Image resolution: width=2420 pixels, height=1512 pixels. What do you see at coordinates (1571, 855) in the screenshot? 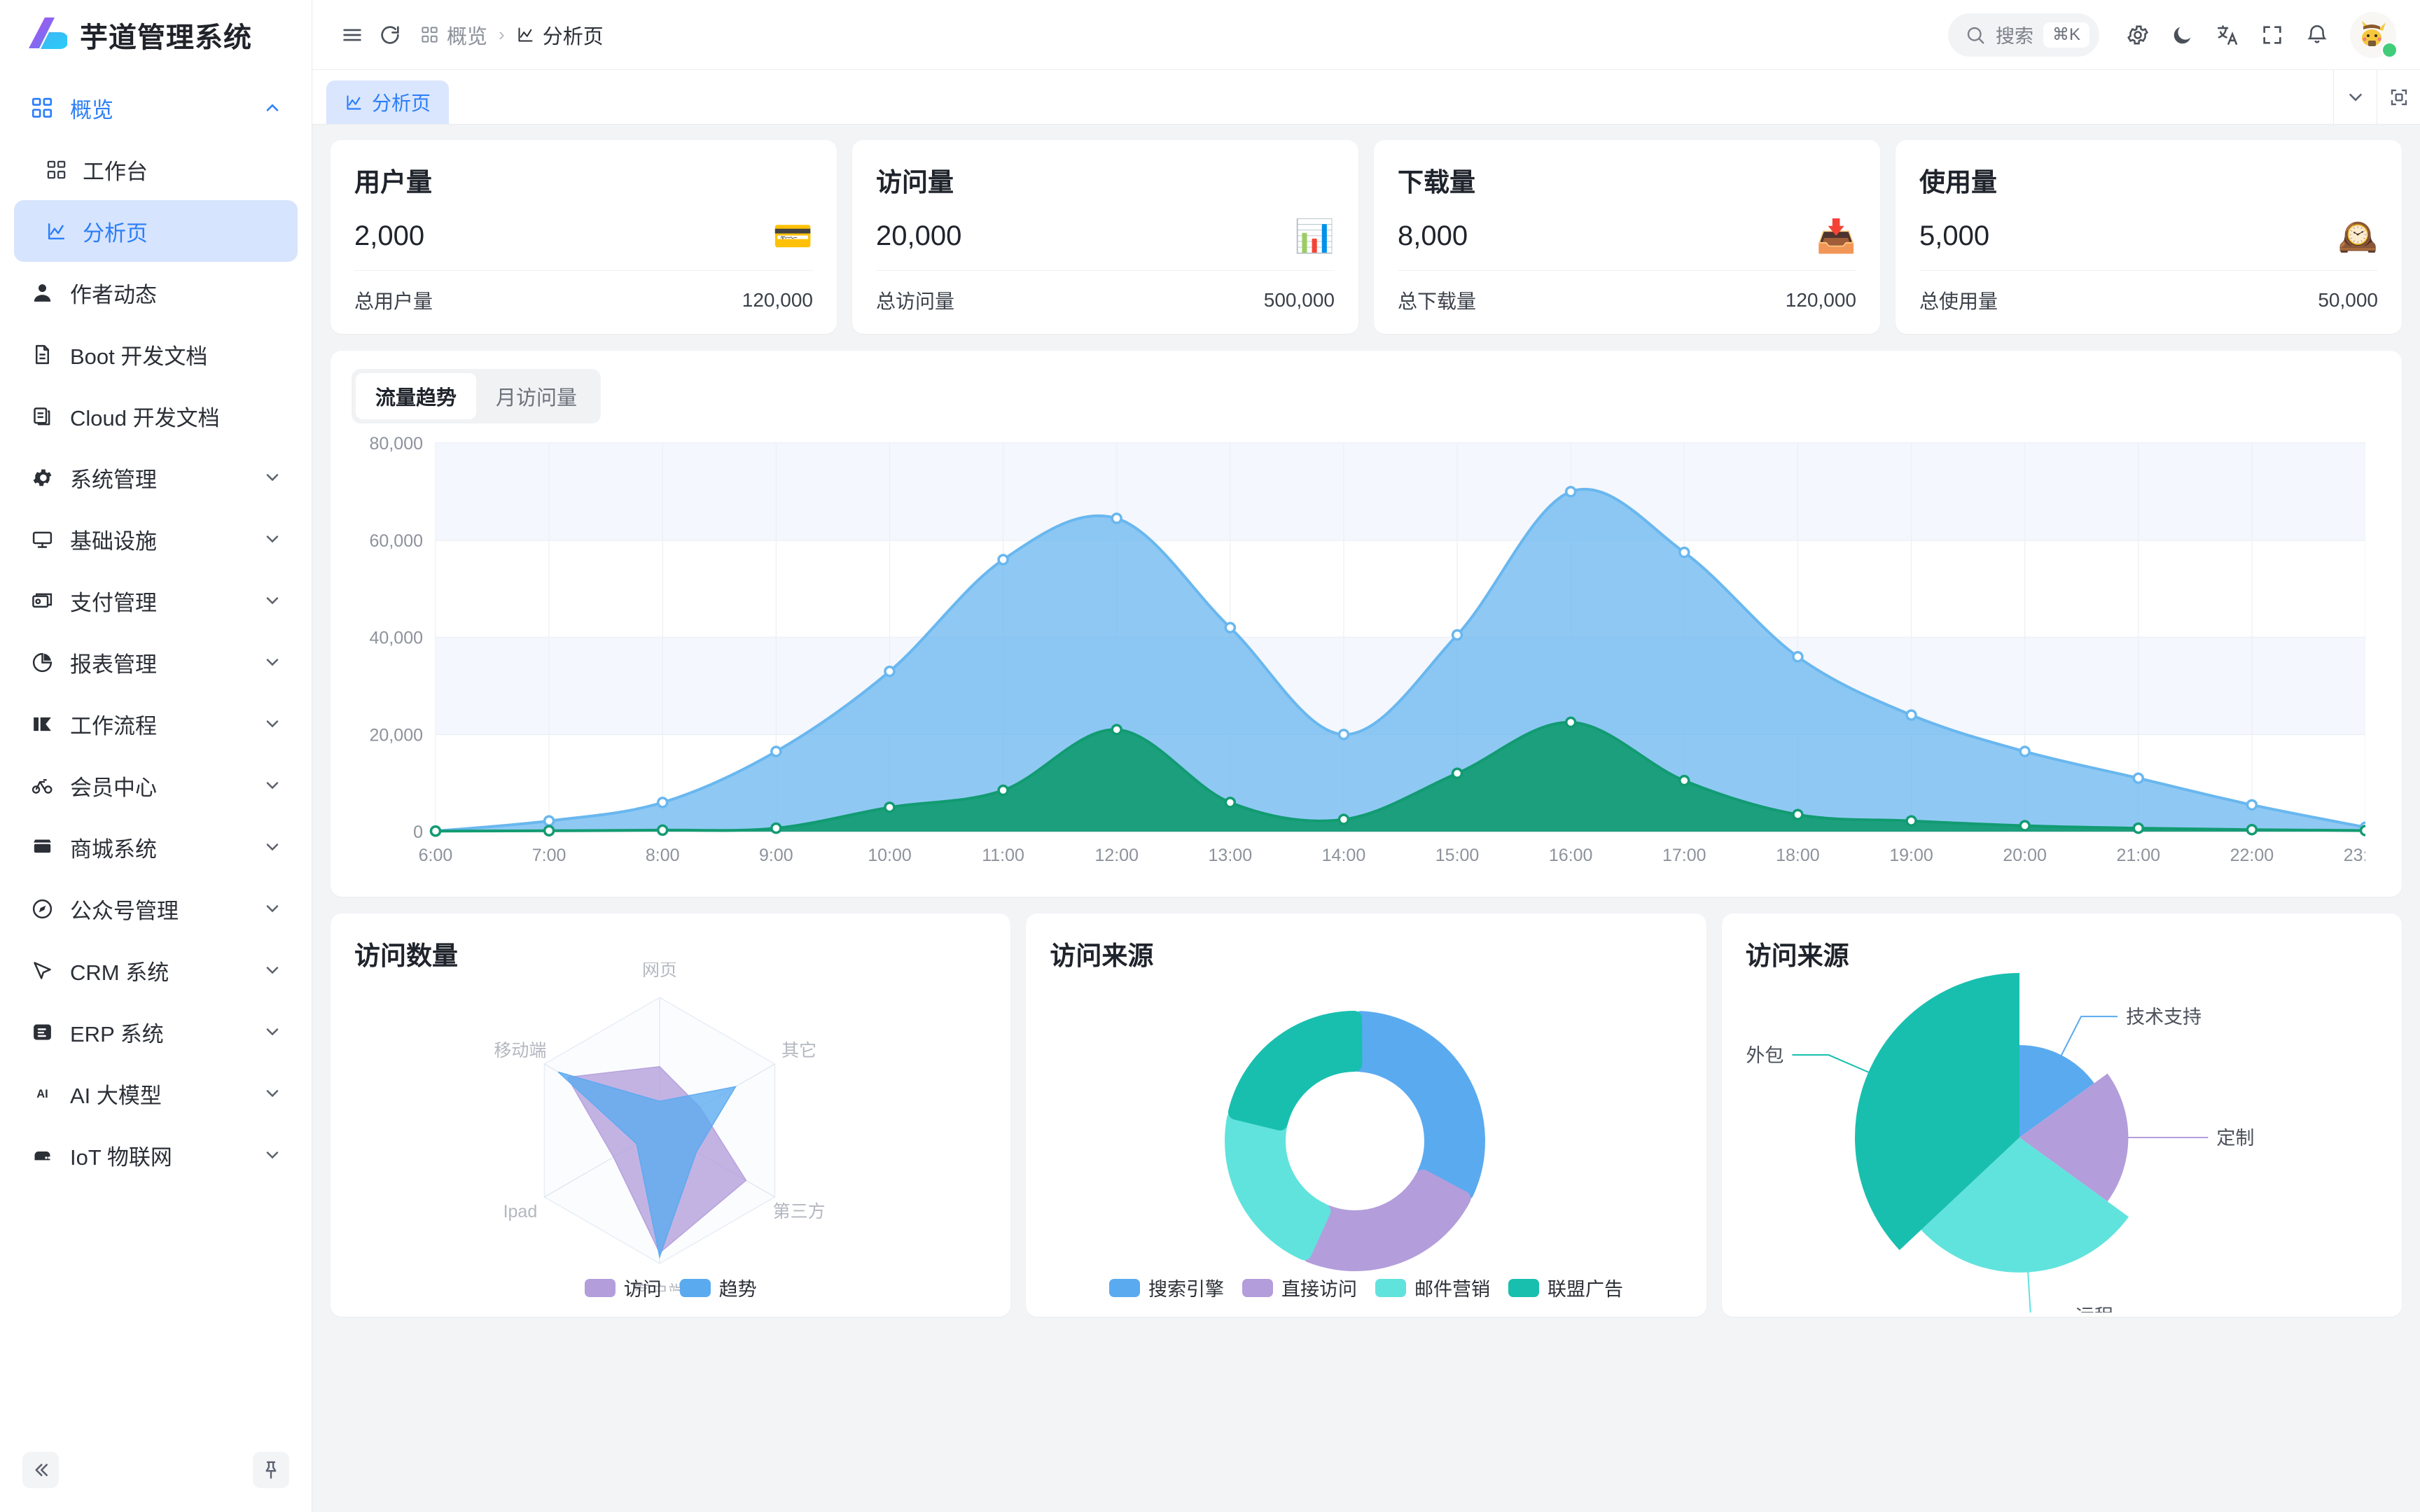
I see `svg-text: 16:00` at bounding box center [1571, 855].